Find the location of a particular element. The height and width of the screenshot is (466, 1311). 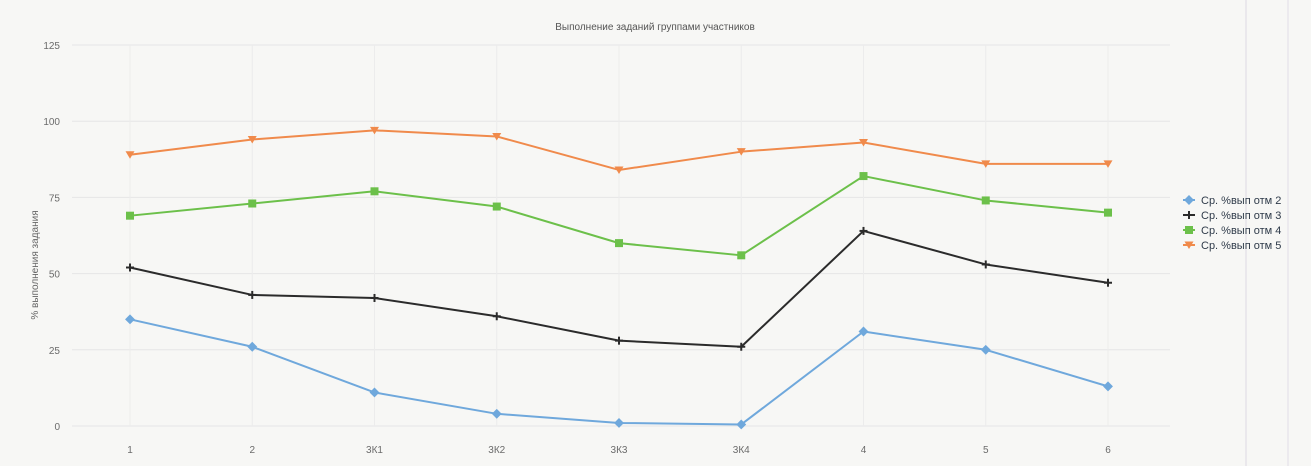

x-tick-label: 5 is located at coordinates (986, 450).